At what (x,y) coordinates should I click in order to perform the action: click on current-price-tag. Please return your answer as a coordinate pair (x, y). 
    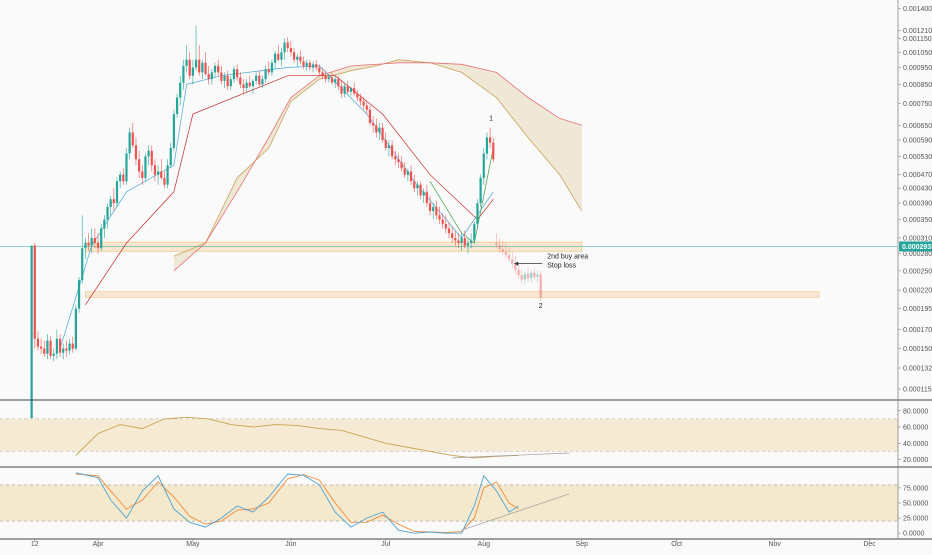
    Looking at the image, I should click on (915, 246).